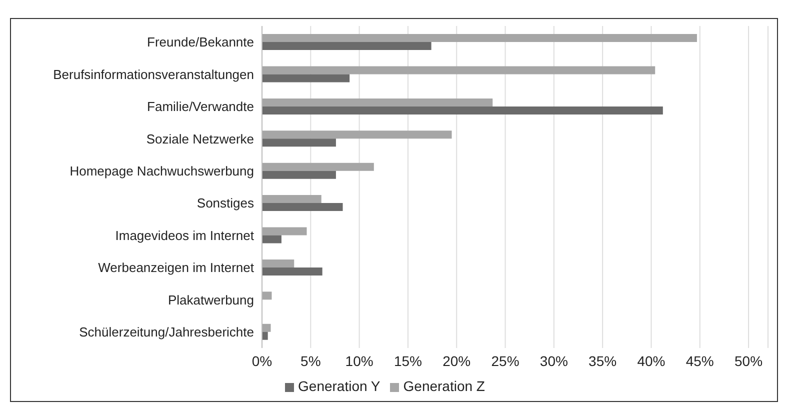 The image size is (790, 412). What do you see at coordinates (408, 360) in the screenshot?
I see `x-tick-label: 15%` at bounding box center [408, 360].